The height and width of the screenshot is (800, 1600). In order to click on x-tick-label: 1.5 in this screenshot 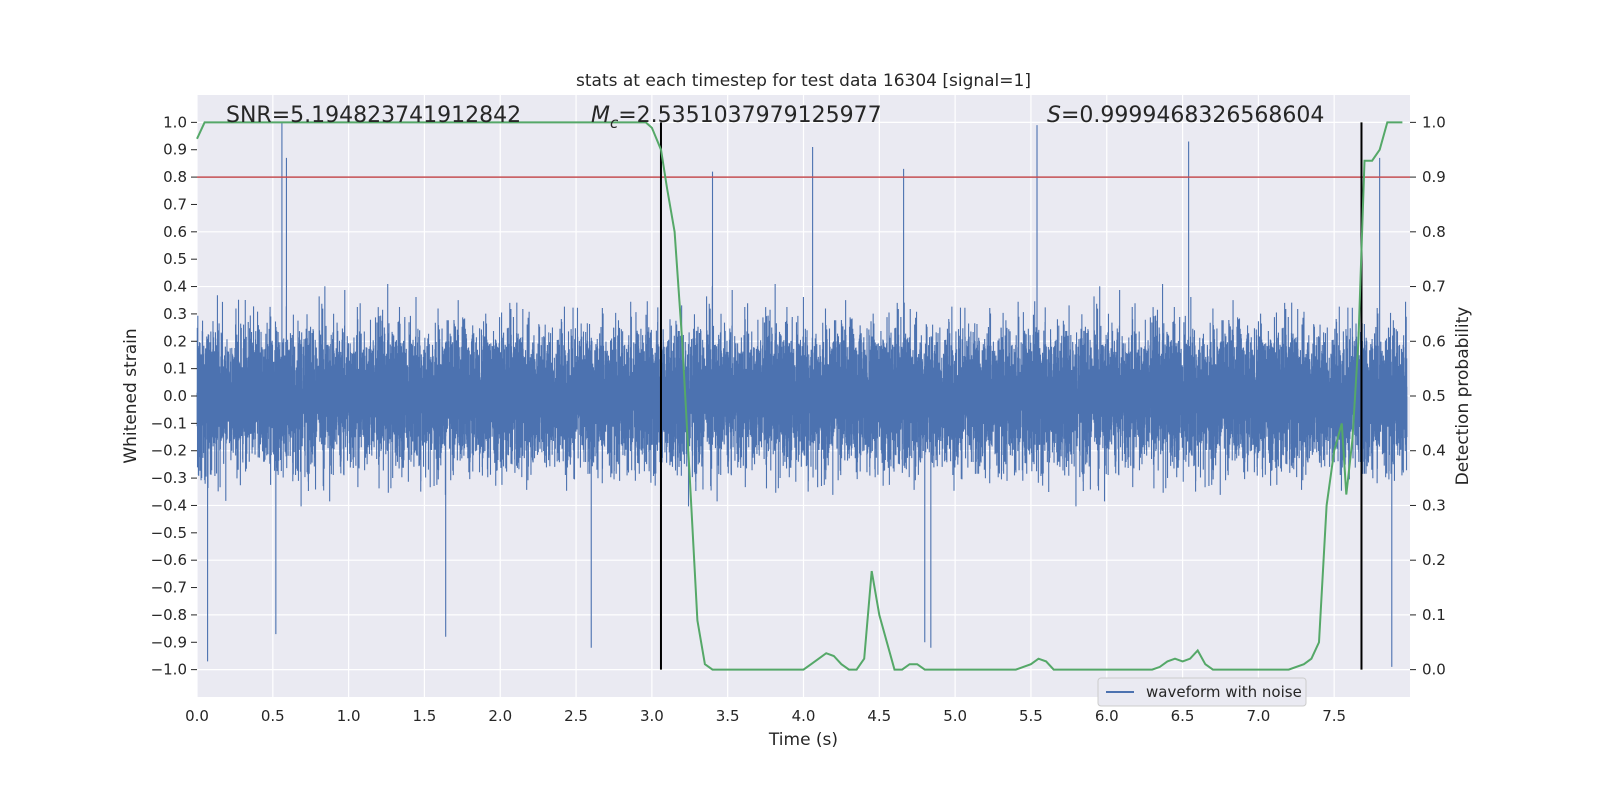, I will do `click(425, 716)`.